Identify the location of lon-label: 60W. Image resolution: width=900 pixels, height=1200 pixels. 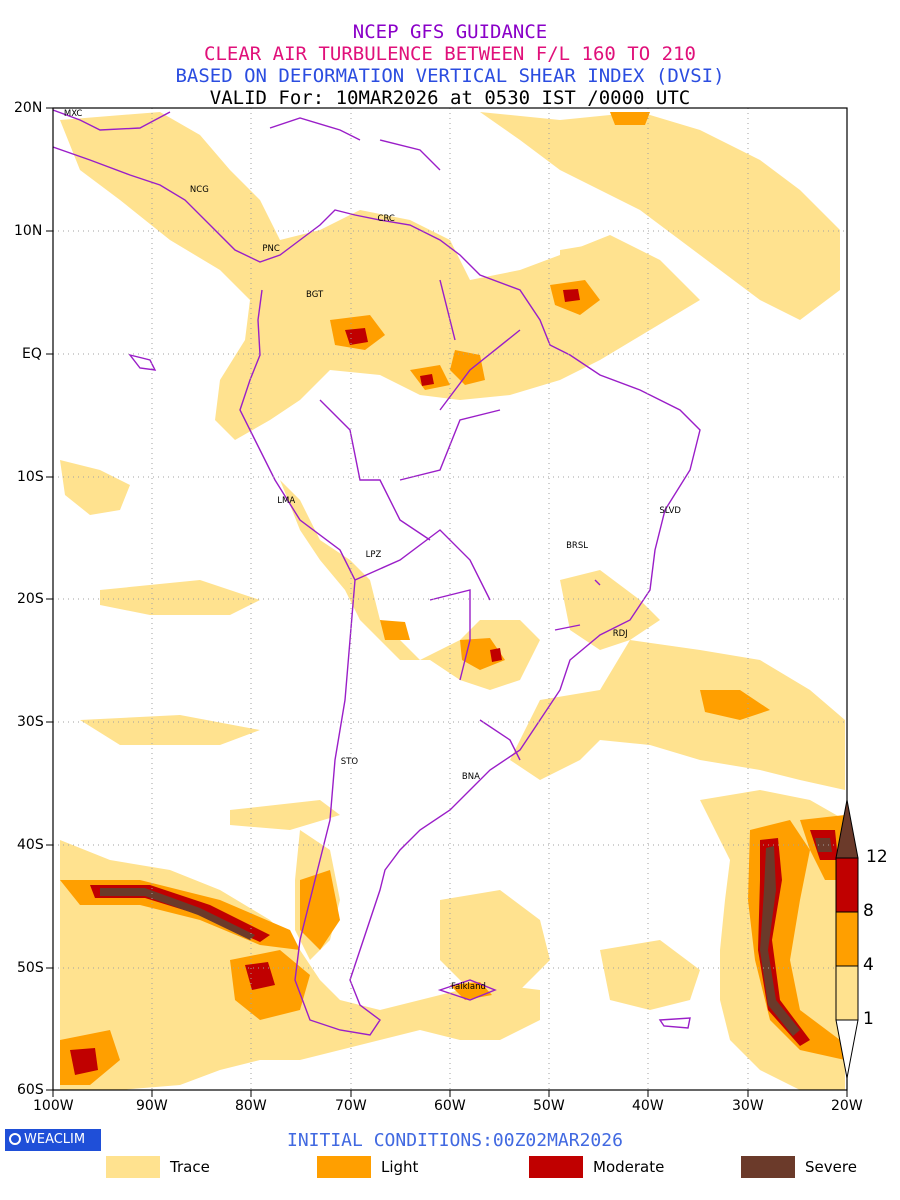
(450, 1106).